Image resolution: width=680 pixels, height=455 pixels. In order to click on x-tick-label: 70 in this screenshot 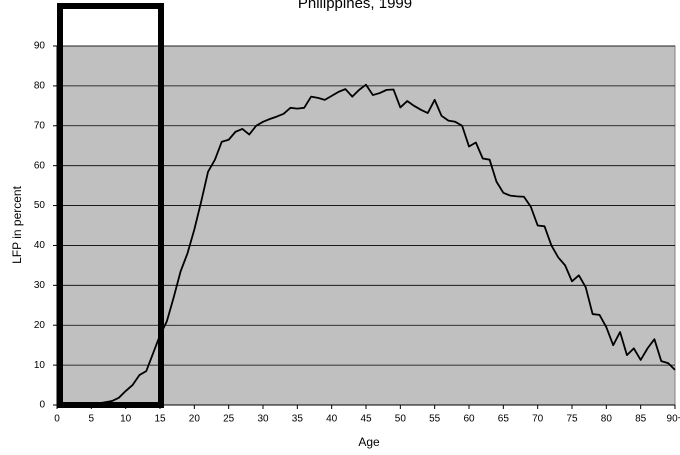, I will do `click(538, 419)`.